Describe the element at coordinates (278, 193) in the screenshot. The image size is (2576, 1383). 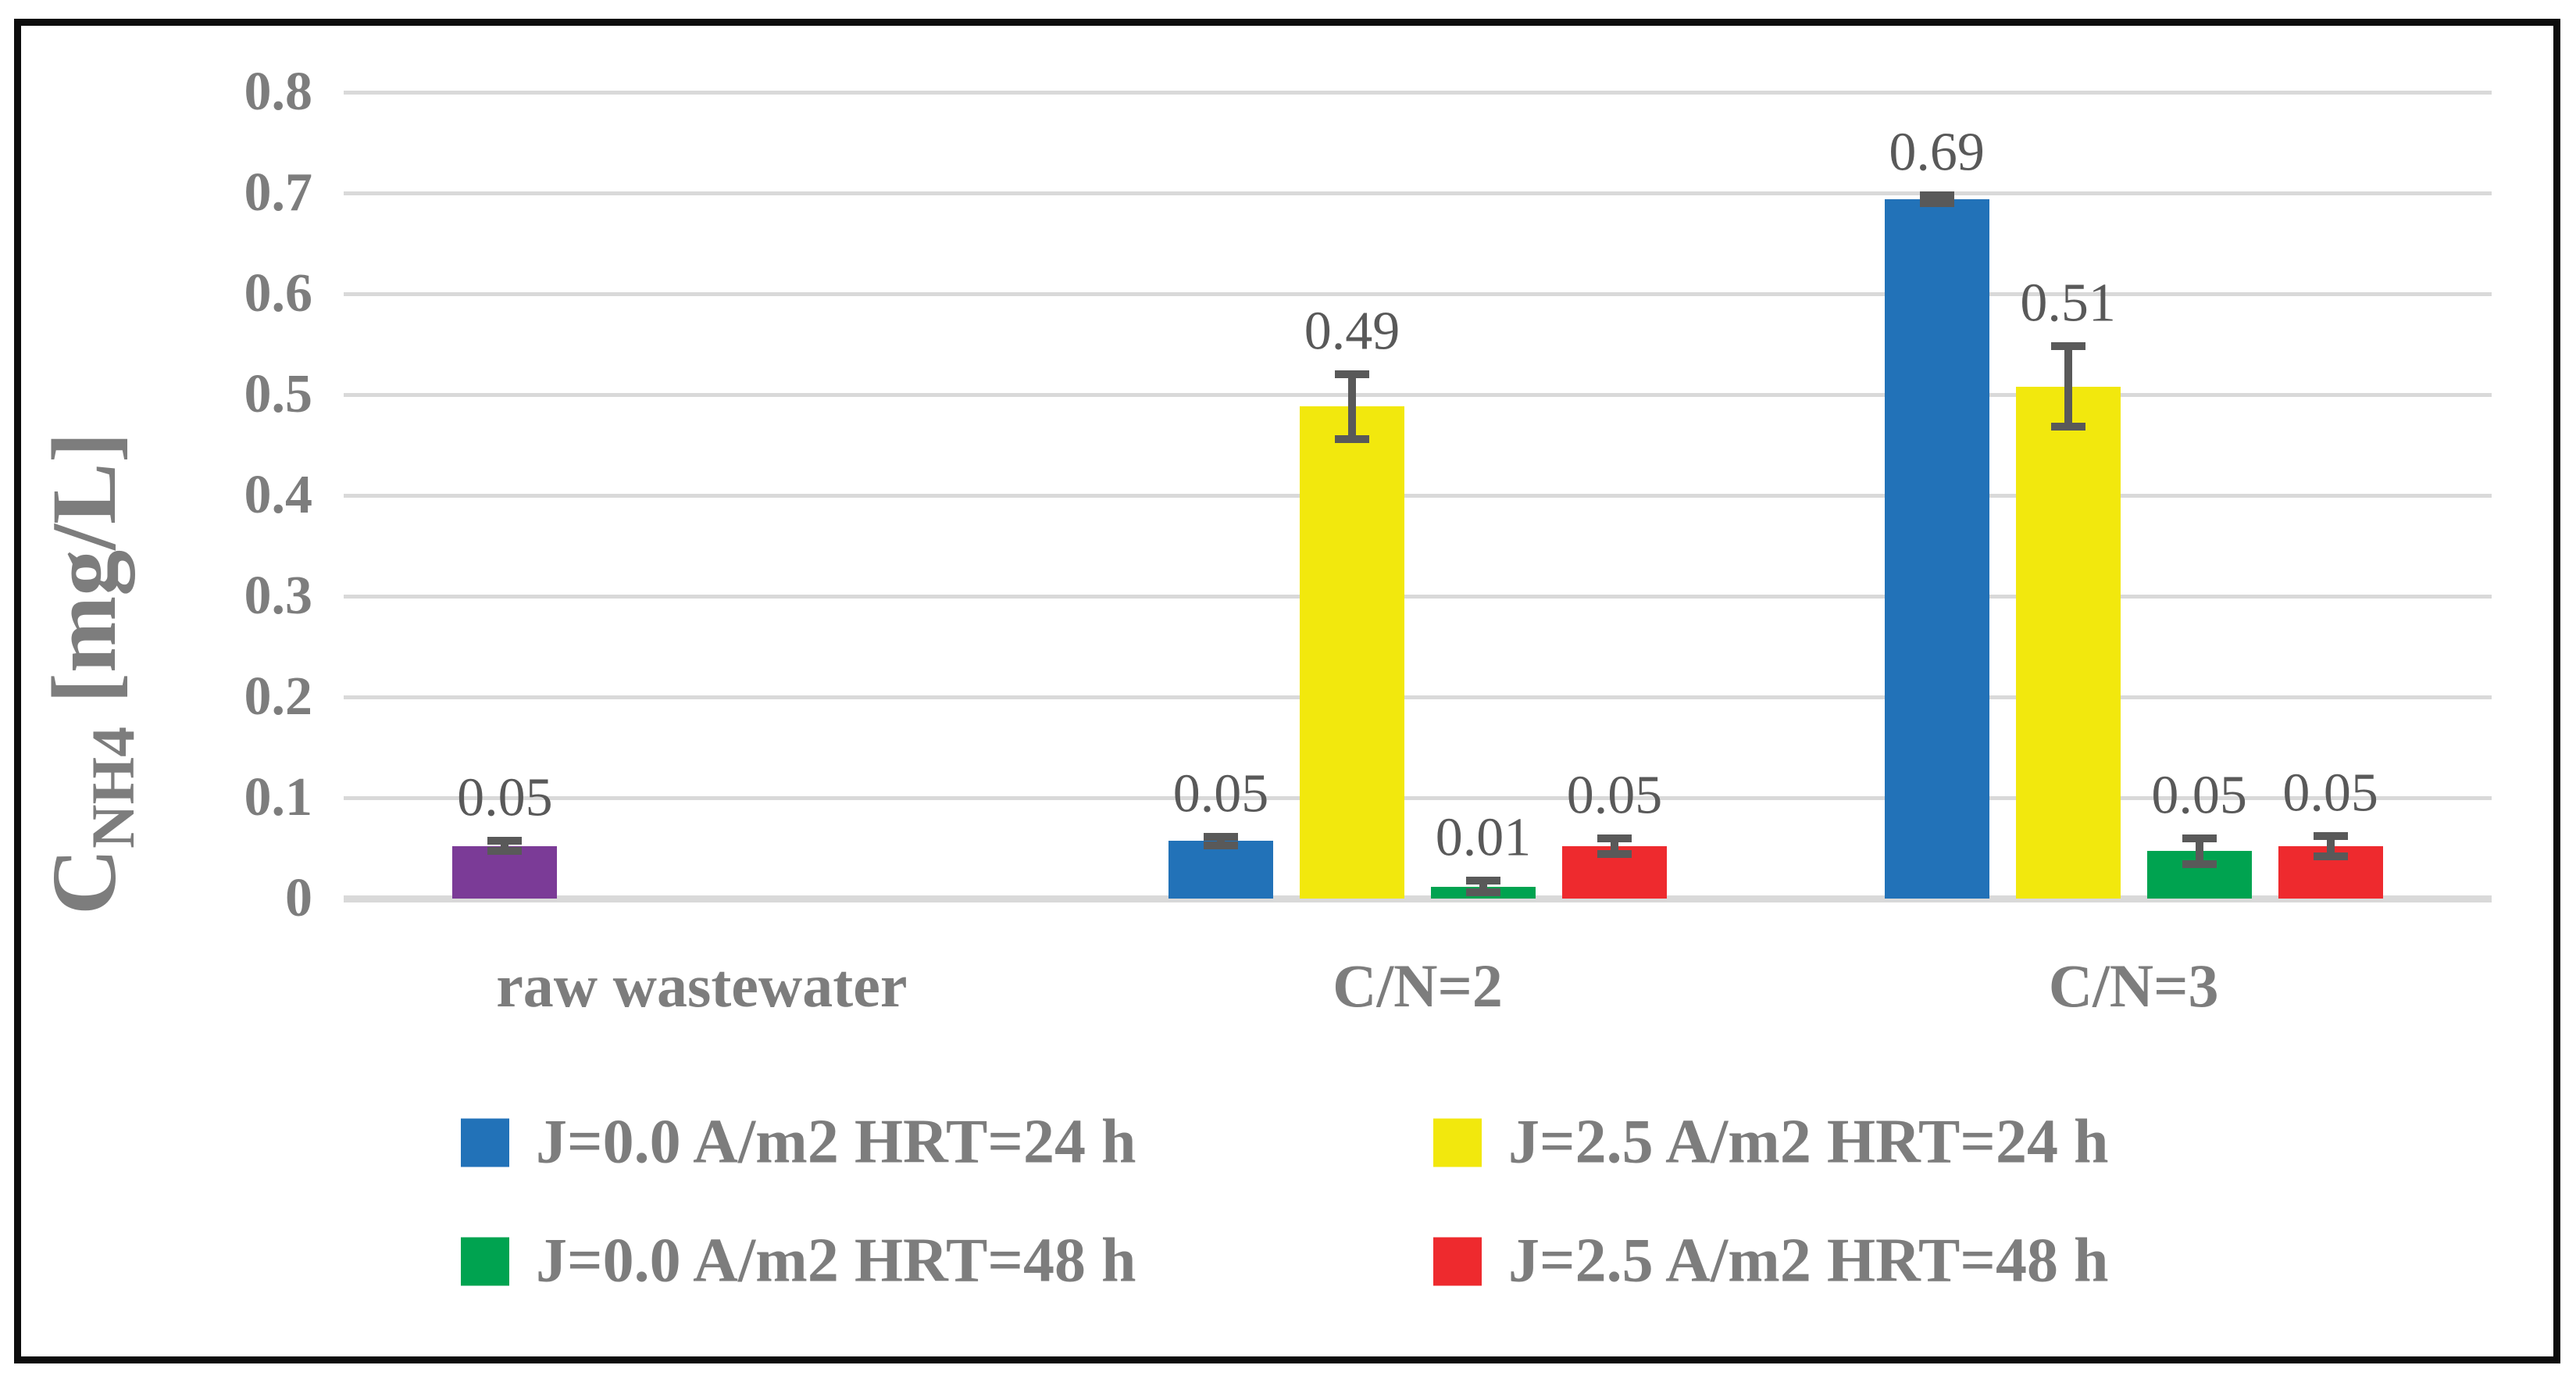
I see `y-tick-label: 0.7` at that location.